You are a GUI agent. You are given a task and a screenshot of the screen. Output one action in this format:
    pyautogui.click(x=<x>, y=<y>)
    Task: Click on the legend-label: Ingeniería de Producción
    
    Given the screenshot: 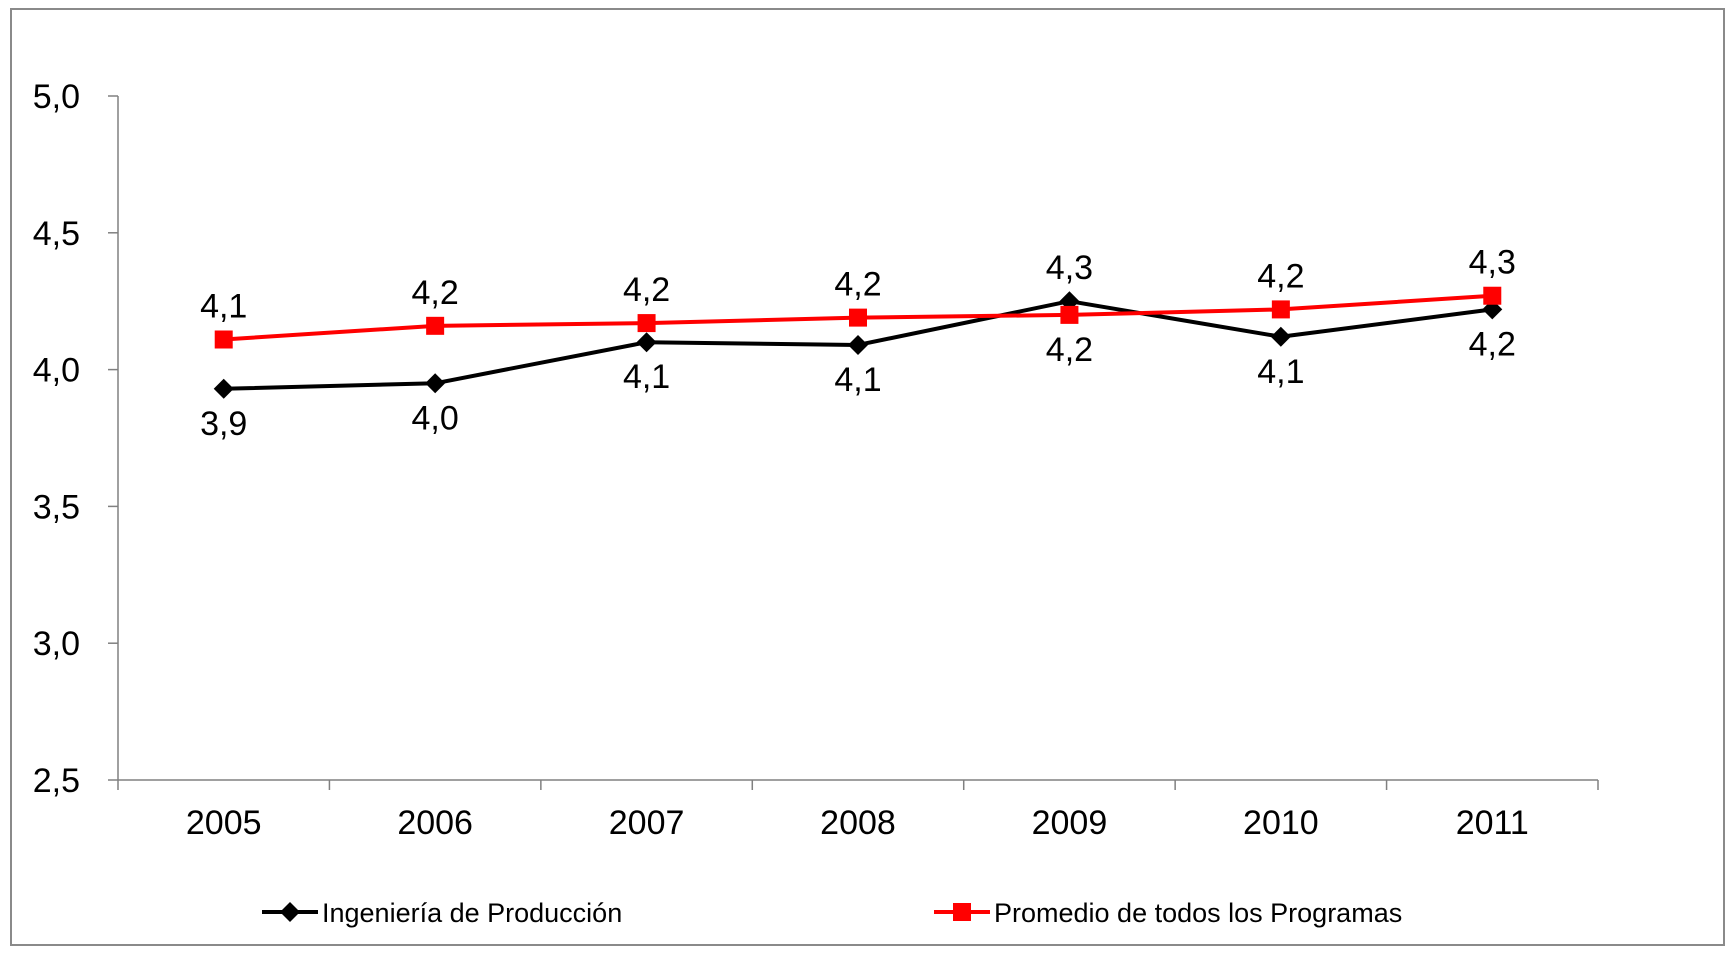 What is the action you would take?
    pyautogui.click(x=472, y=913)
    